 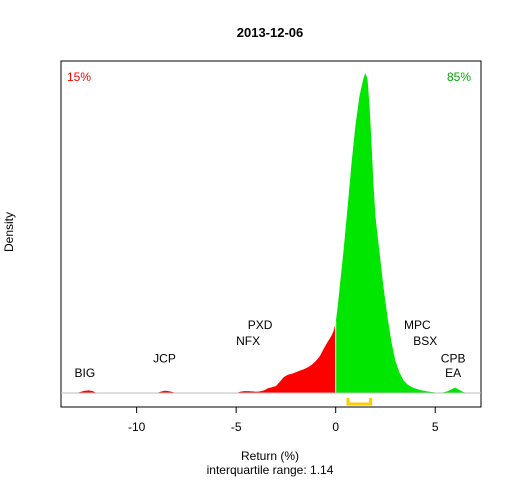 I want to click on stock-label-mpc: MPC, so click(x=417, y=325).